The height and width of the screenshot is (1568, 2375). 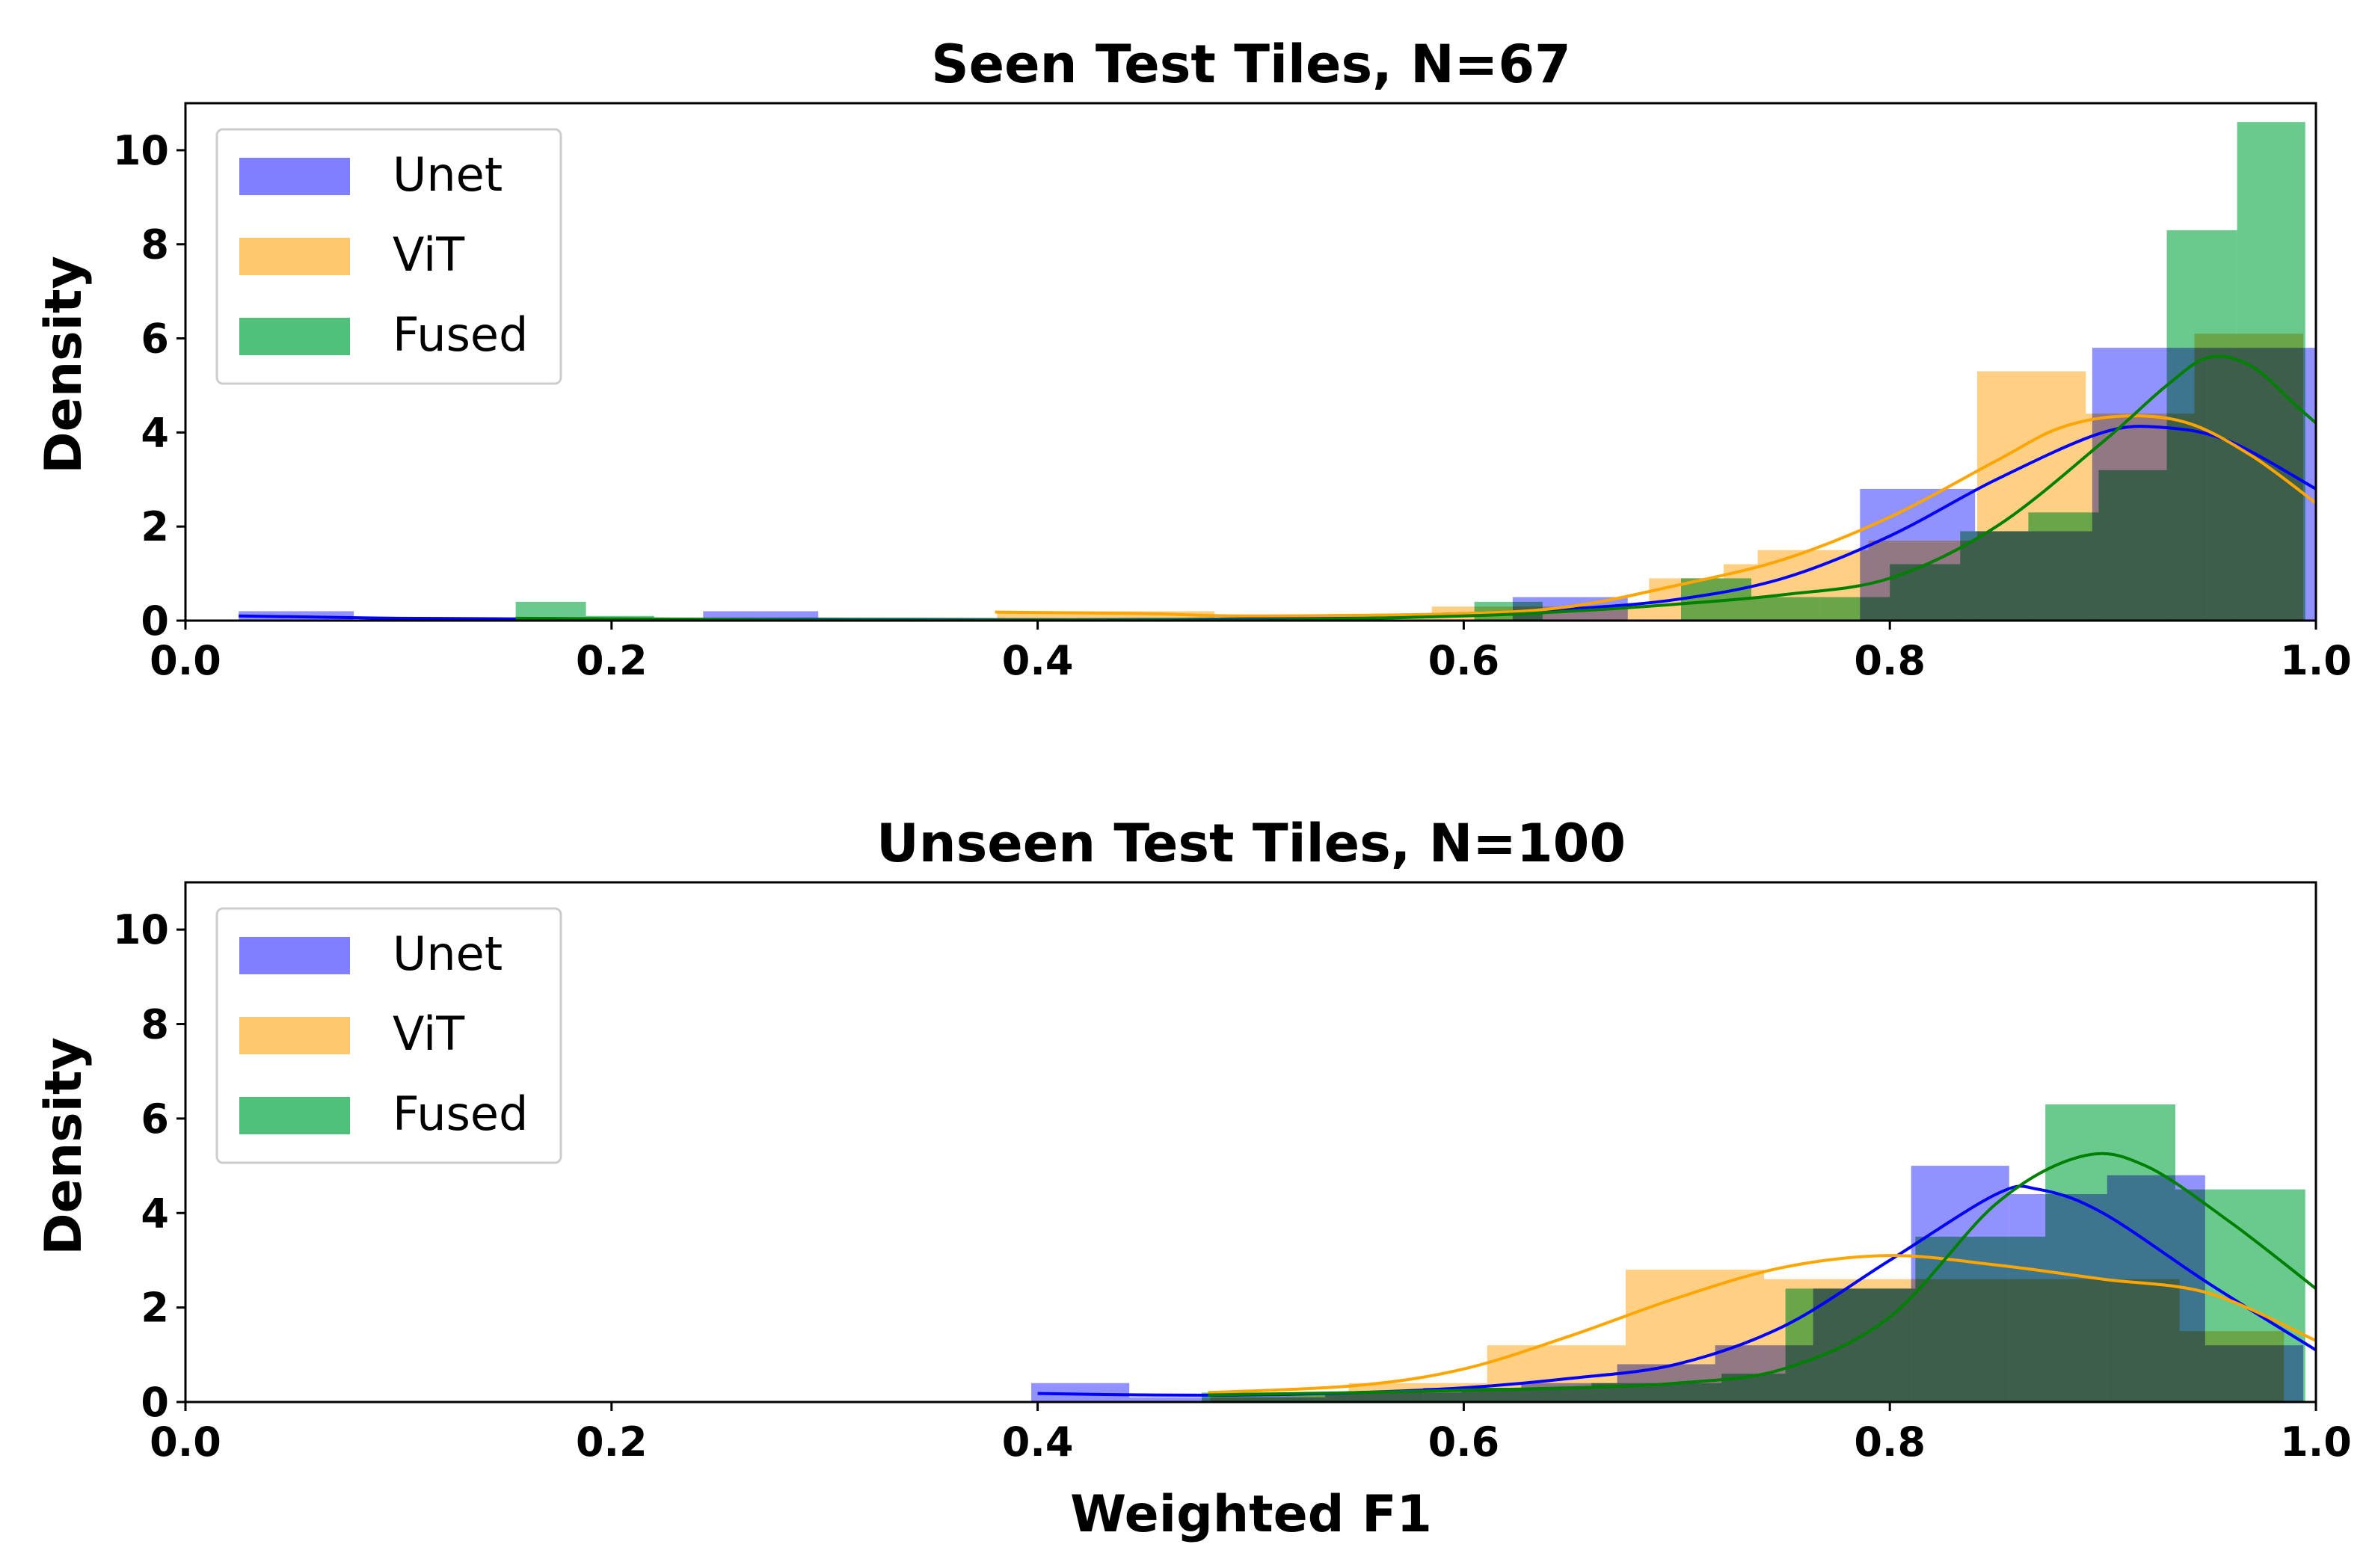 I want to click on chart-title: Seen Test Tiles, N=67, so click(x=1250, y=64).